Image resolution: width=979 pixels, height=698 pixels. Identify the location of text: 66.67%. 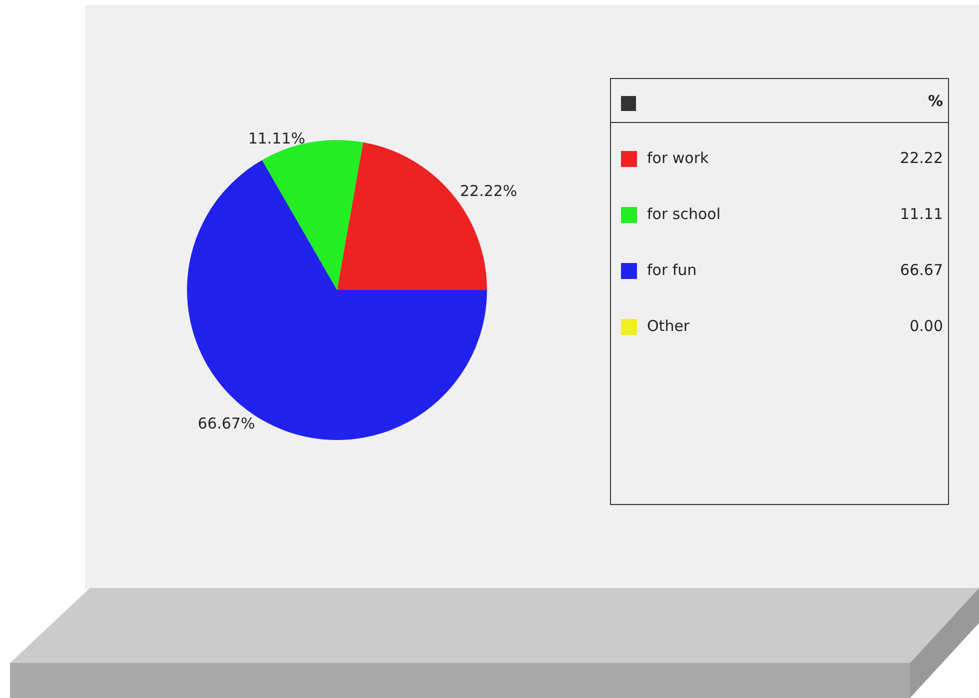
(226, 423).